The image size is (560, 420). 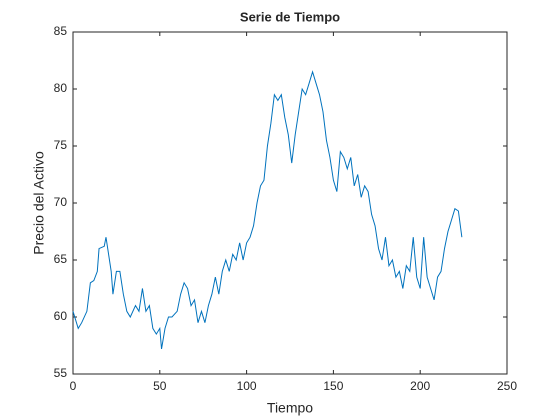 What do you see at coordinates (160, 386) in the screenshot?
I see `x-tick-label: 50` at bounding box center [160, 386].